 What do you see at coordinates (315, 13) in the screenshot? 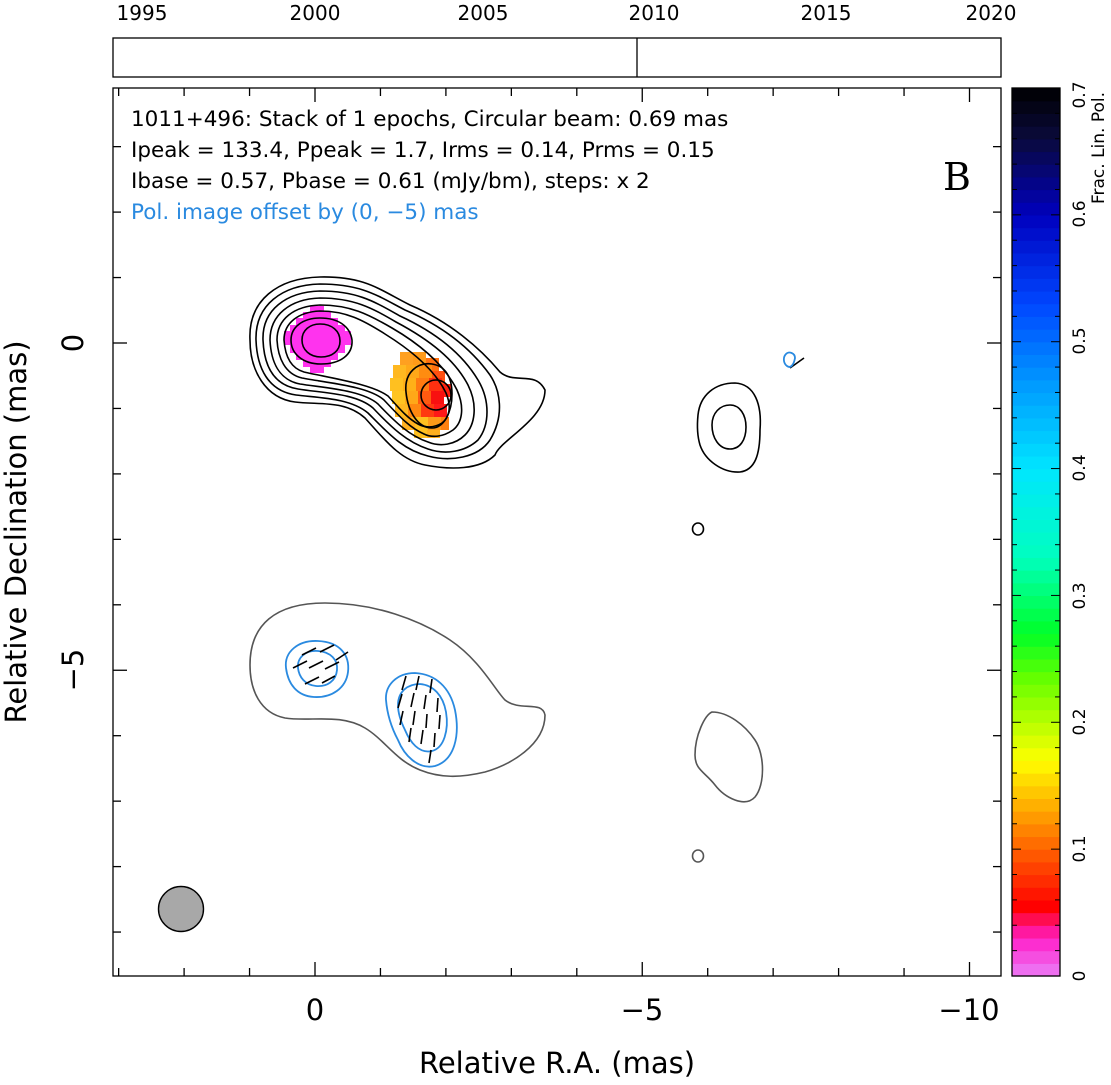
I see `epoch-tick-label: 2000` at bounding box center [315, 13].